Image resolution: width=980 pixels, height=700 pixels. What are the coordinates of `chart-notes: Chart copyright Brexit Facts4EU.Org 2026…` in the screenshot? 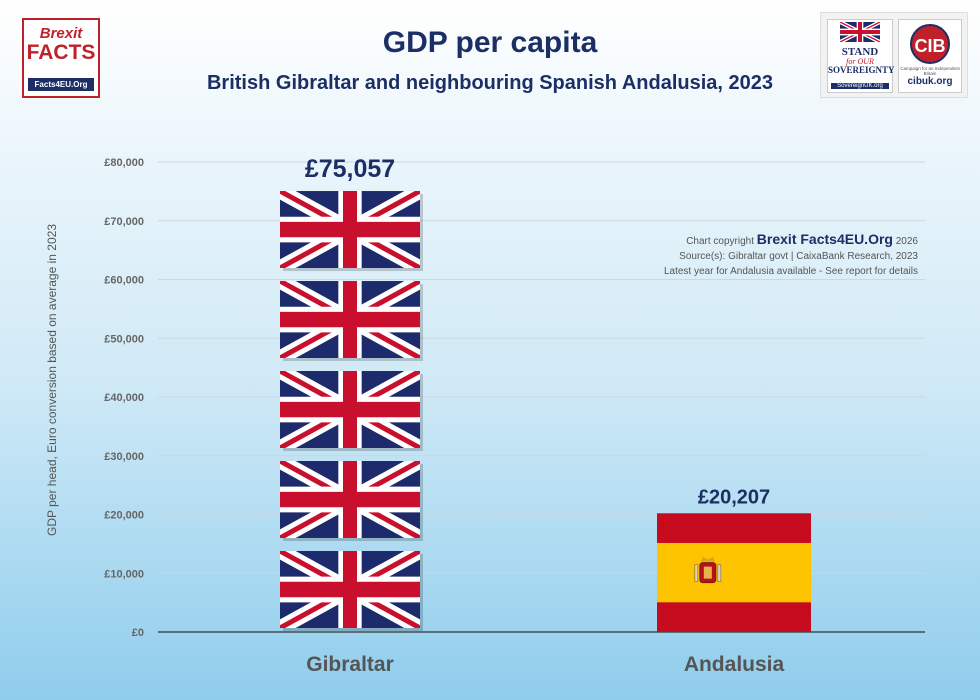 It's located at (791, 255).